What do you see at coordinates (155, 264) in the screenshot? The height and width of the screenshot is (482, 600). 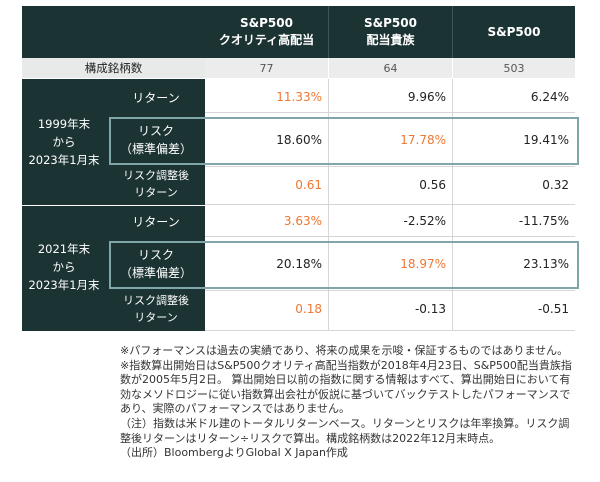 I see `period2-risk-label: リスク （標準偏差）` at bounding box center [155, 264].